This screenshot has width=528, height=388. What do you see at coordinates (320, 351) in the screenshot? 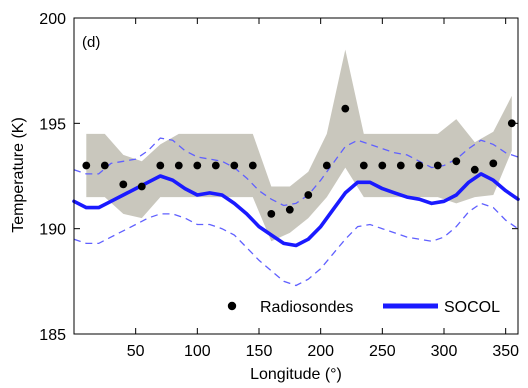
I see `x-tick-label: 200` at bounding box center [320, 351].